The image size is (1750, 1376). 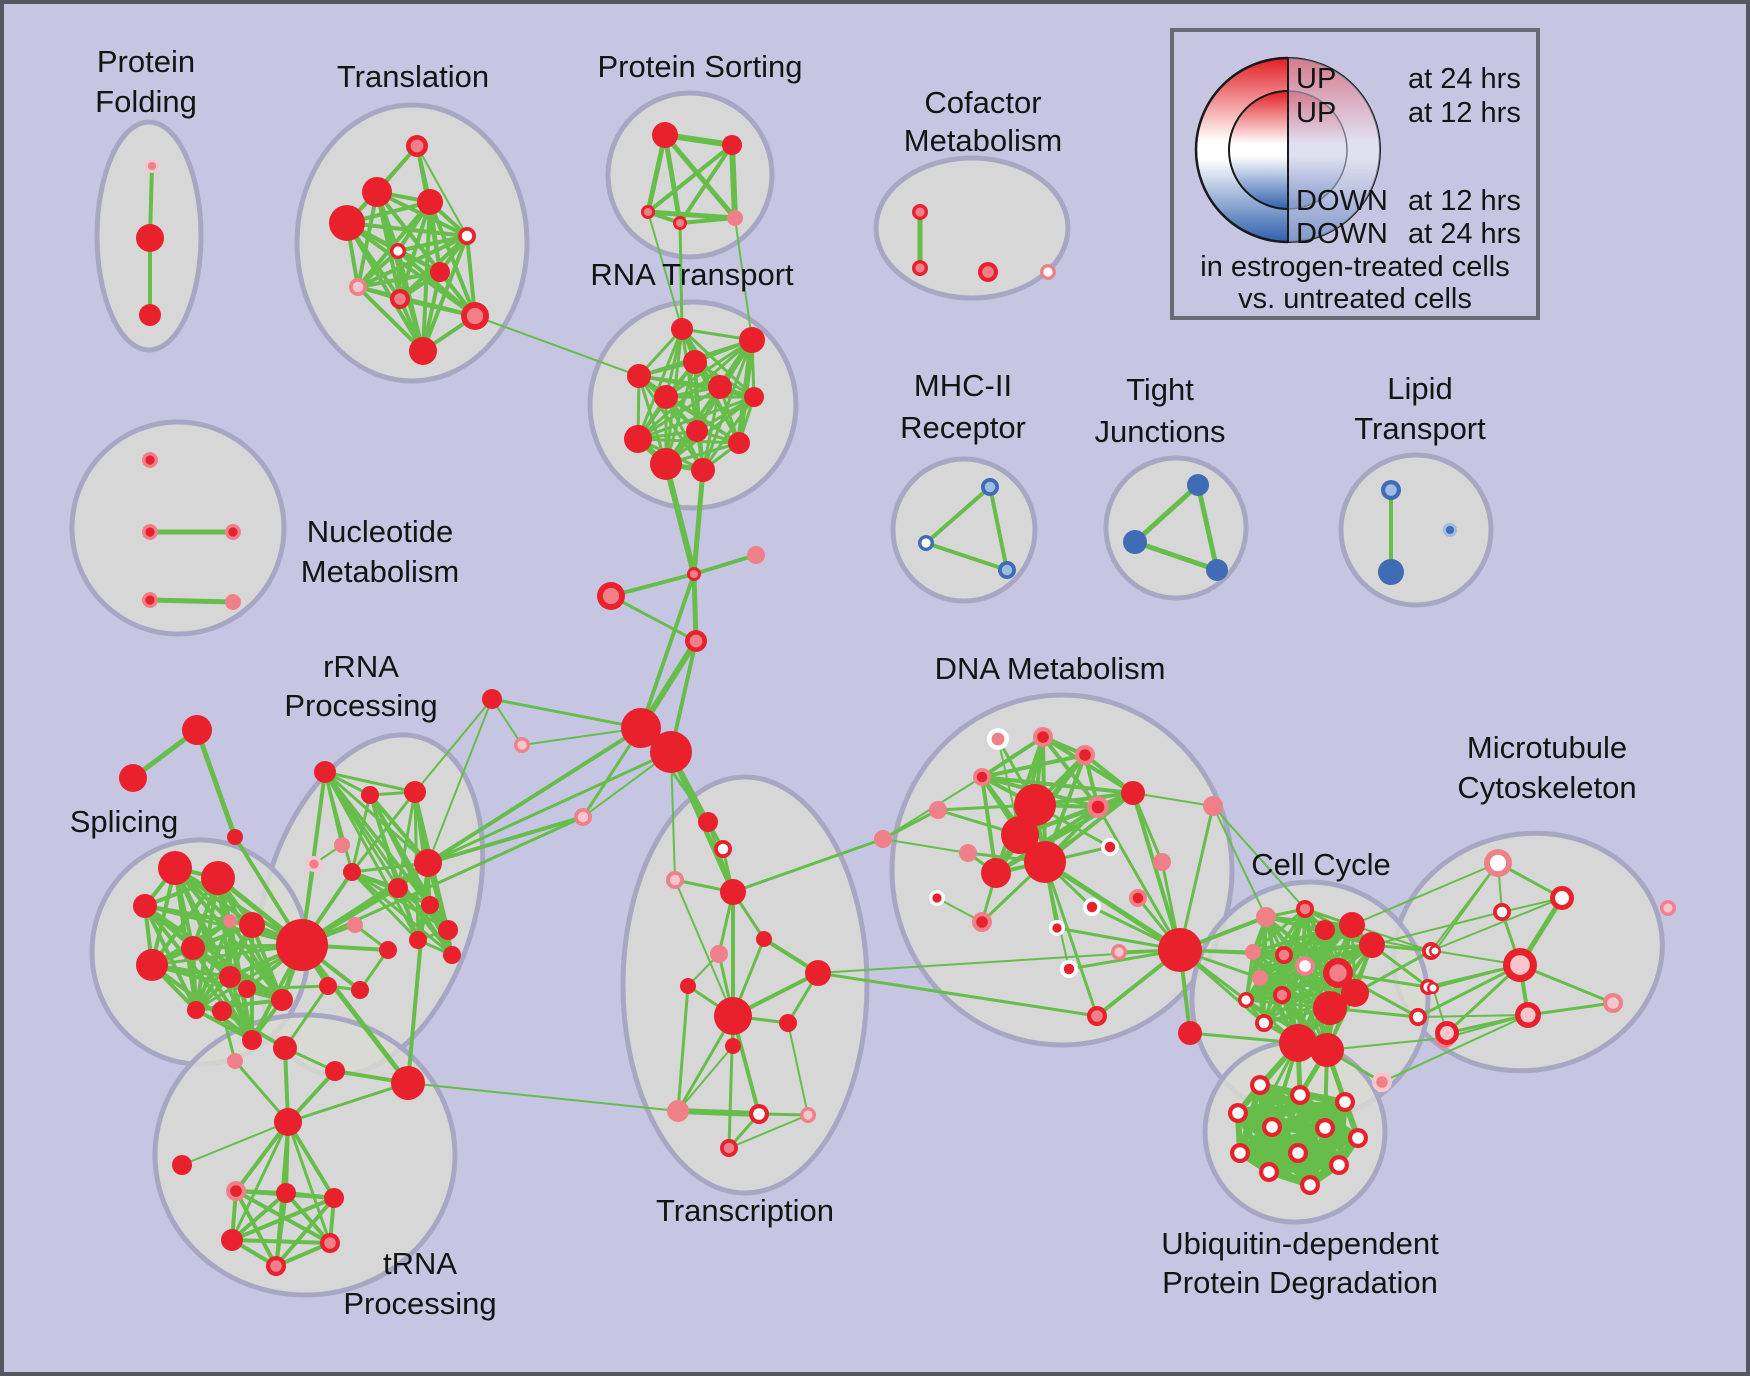 I want to click on cluster-label-protein-sorting: Protein Sorting, so click(x=699, y=66).